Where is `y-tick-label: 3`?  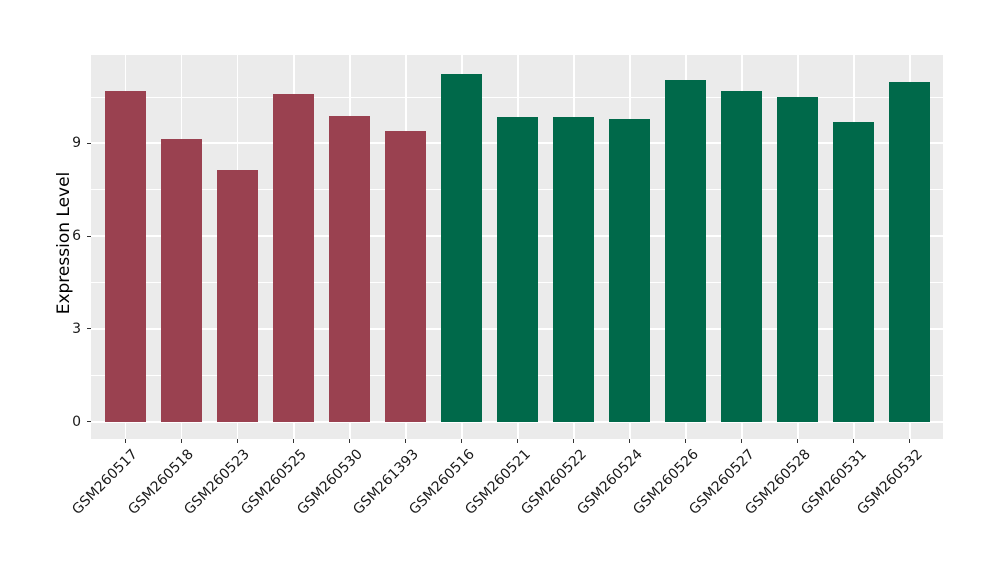
y-tick-label: 3 is located at coordinates (76, 328).